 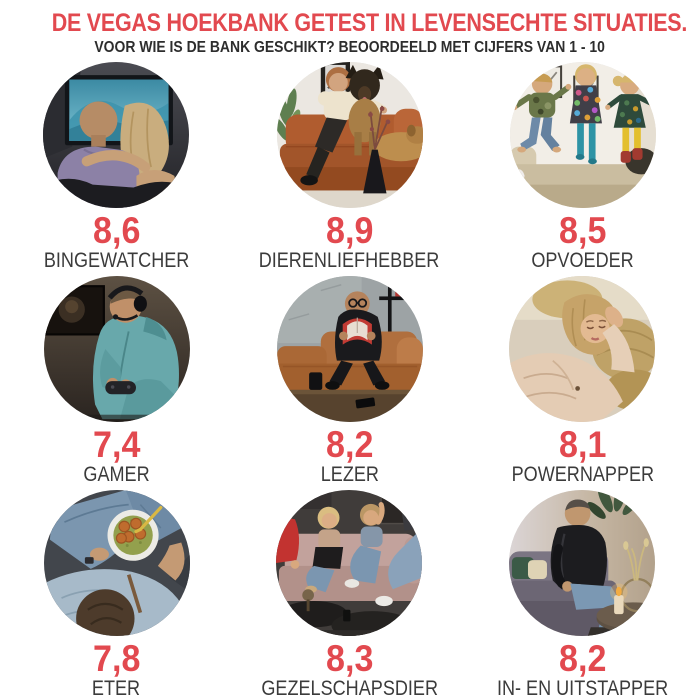 I want to click on rating-card-dierenliefhebber: 8,9 DIERENLIEFHEBBER, so click(x=349, y=167).